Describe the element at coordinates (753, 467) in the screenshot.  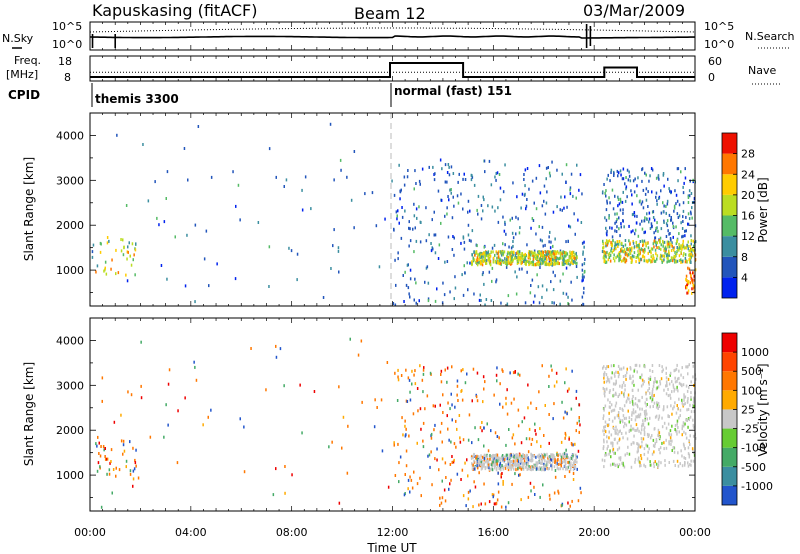
I see `colorbar-tick-label: -500` at that location.